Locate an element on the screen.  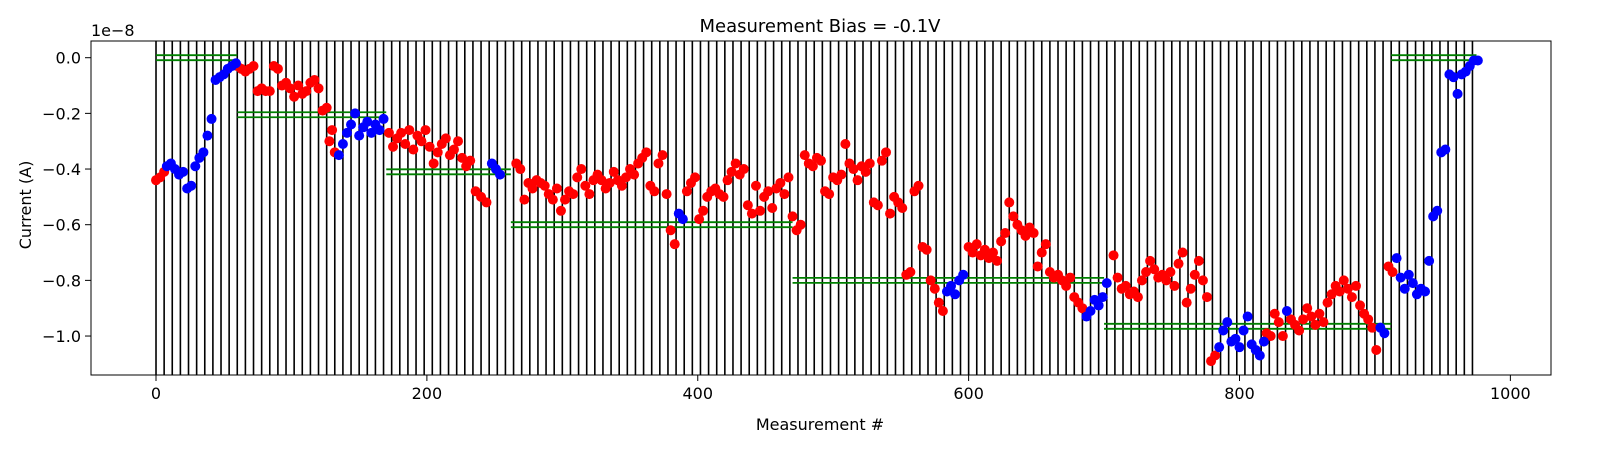
x-axis: 0 200 400 600 800 1000 is located at coordinates (841, 389).